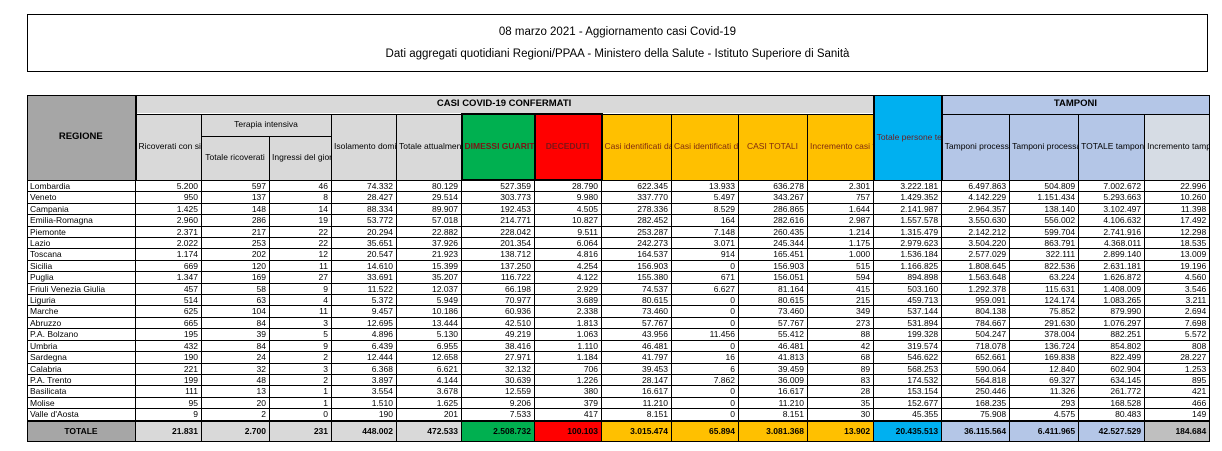  Describe the element at coordinates (705, 277) in the screenshot. I see `value-cell: 671` at that location.